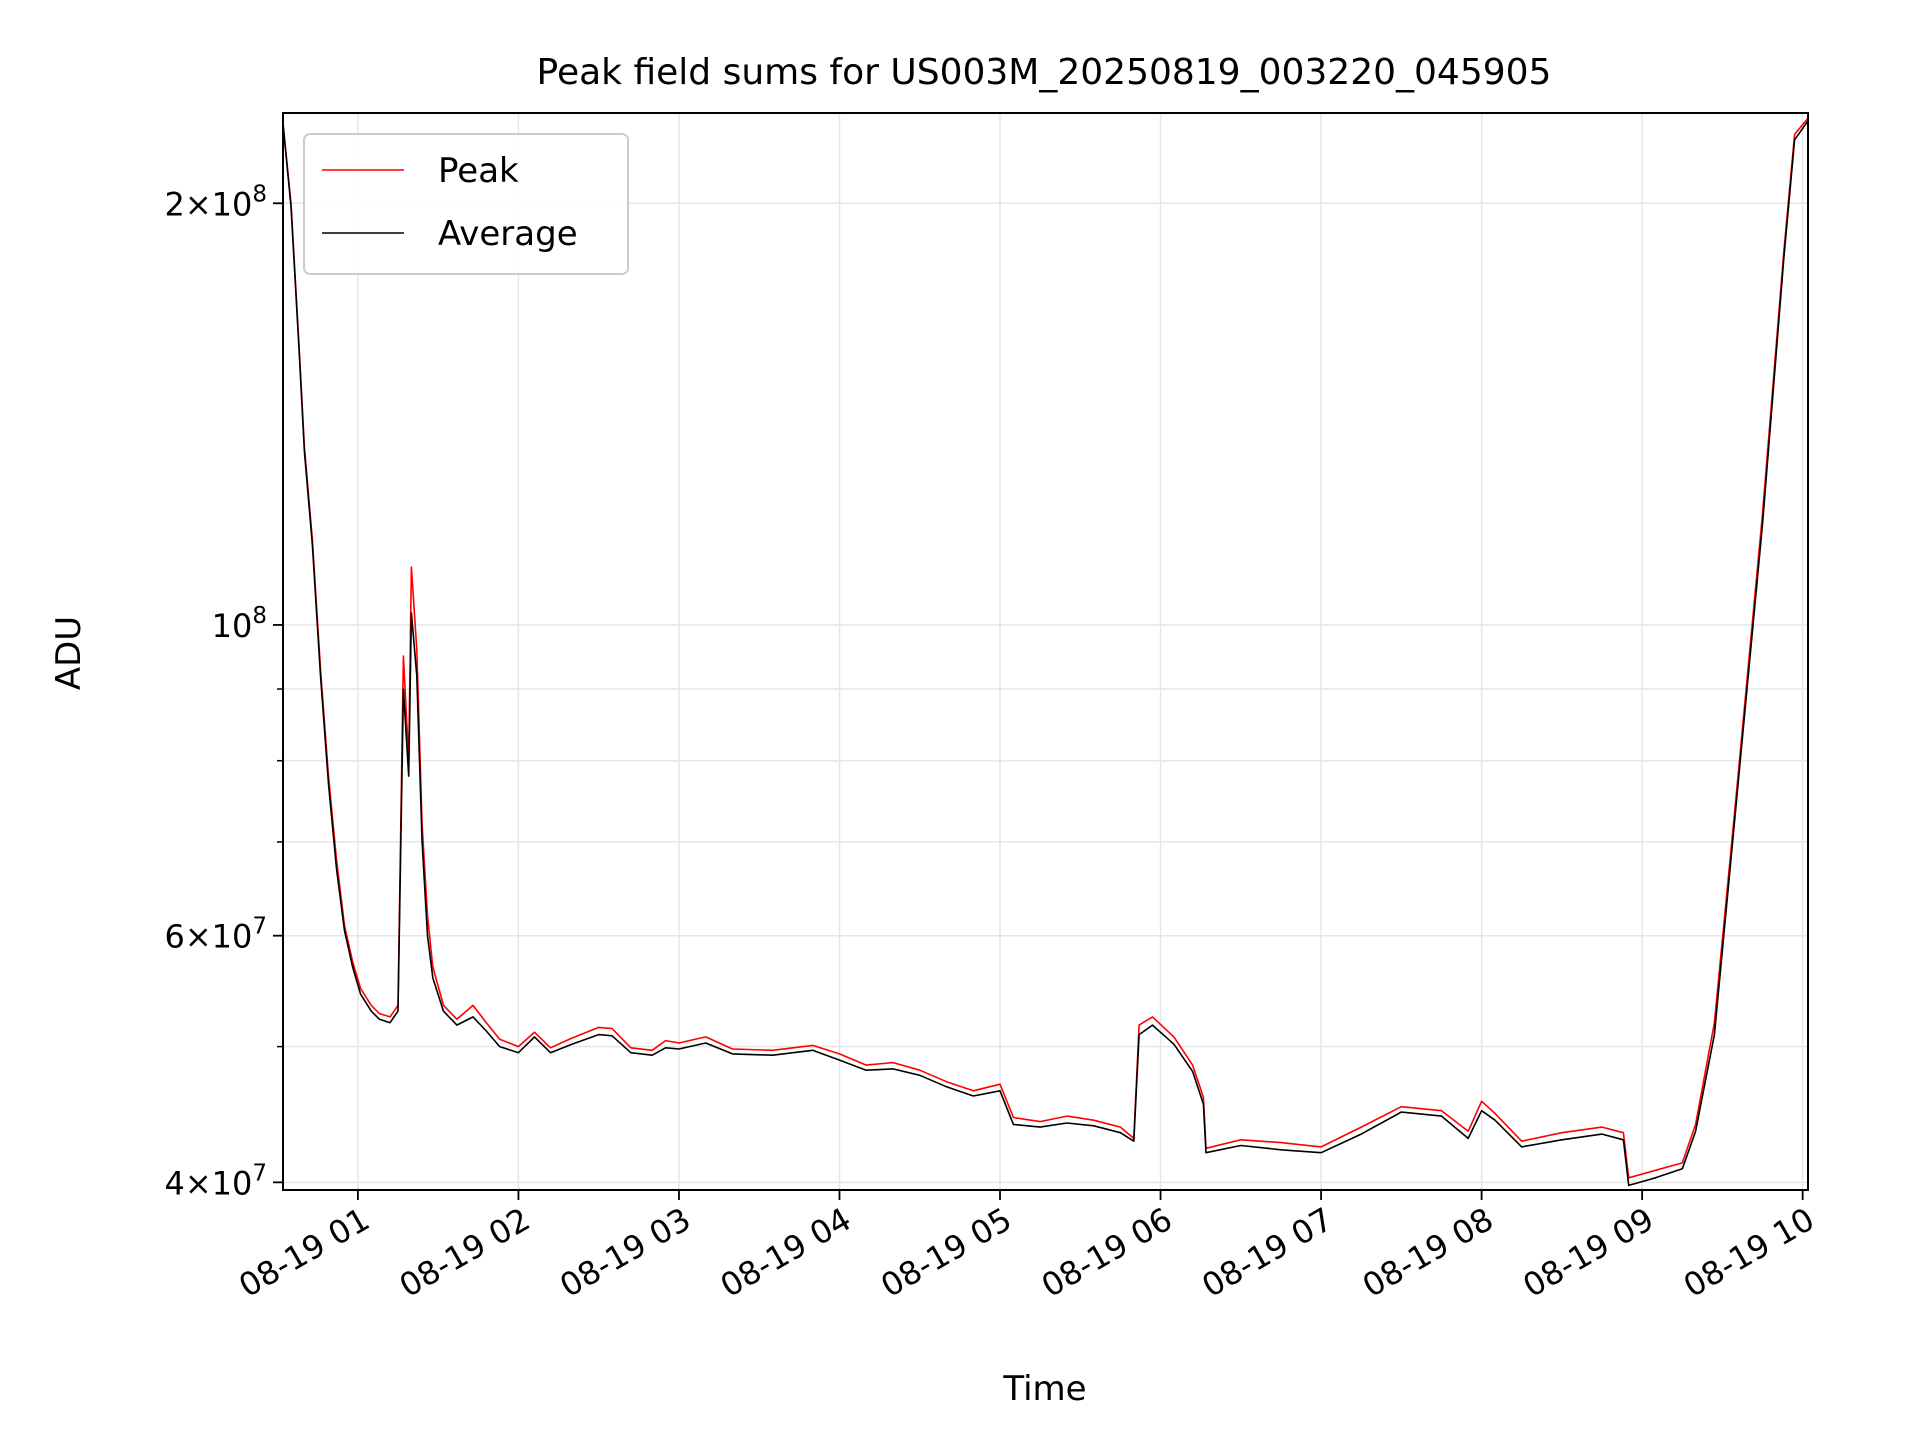 The image size is (1920, 1440). What do you see at coordinates (478, 171) in the screenshot?
I see `legend-label: Peak` at bounding box center [478, 171].